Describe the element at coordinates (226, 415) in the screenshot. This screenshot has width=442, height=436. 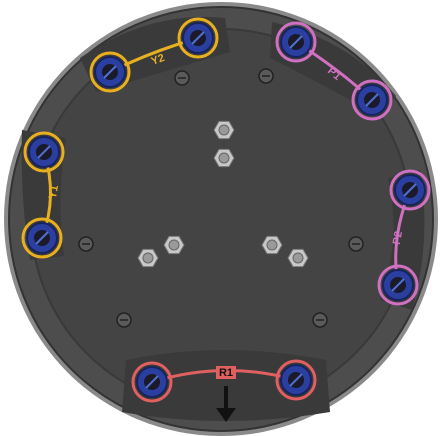
I see `arrow-head` at that location.